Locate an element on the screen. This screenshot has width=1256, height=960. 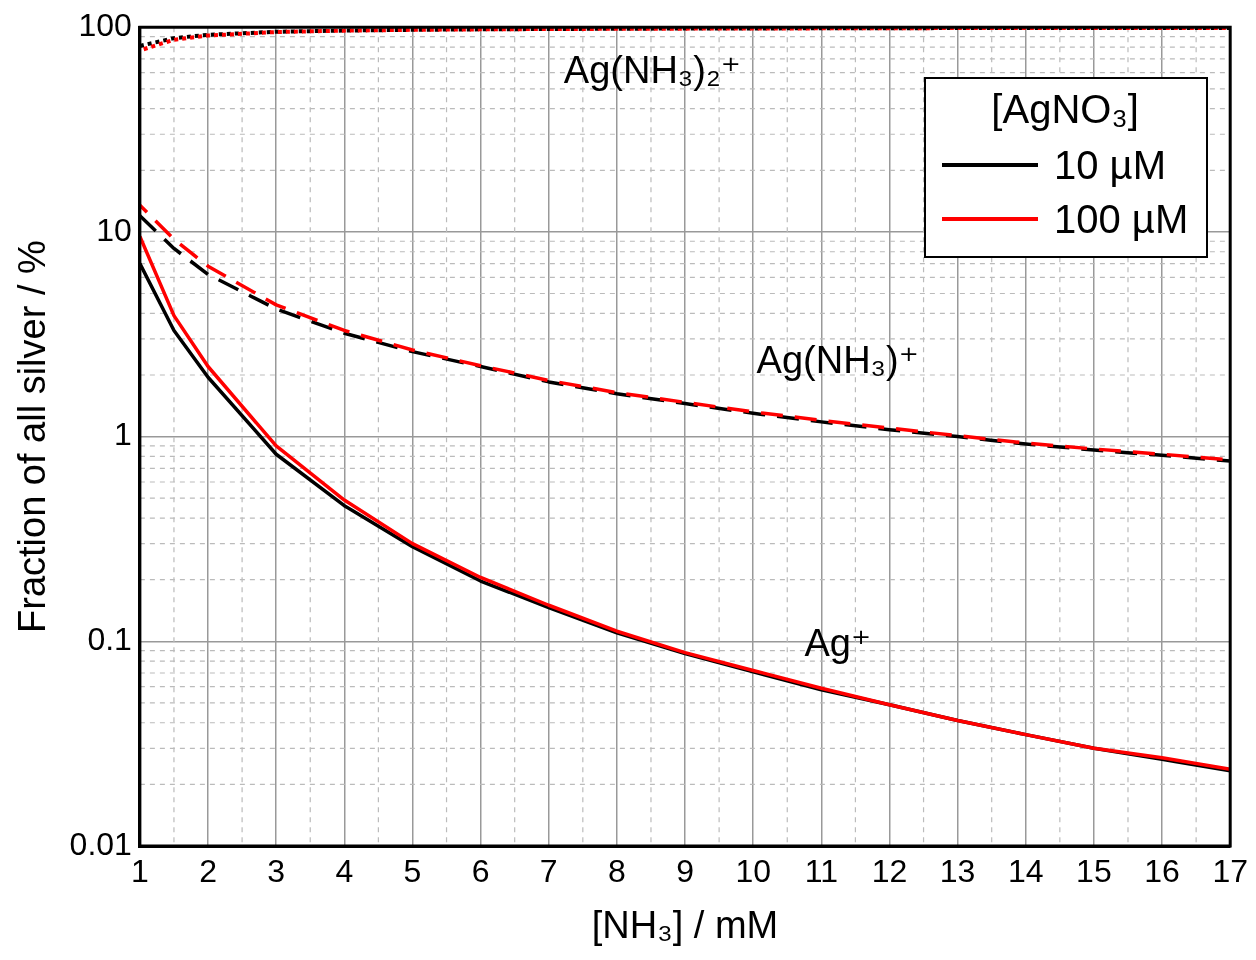
x-tick-label: 10 is located at coordinates (753, 871).